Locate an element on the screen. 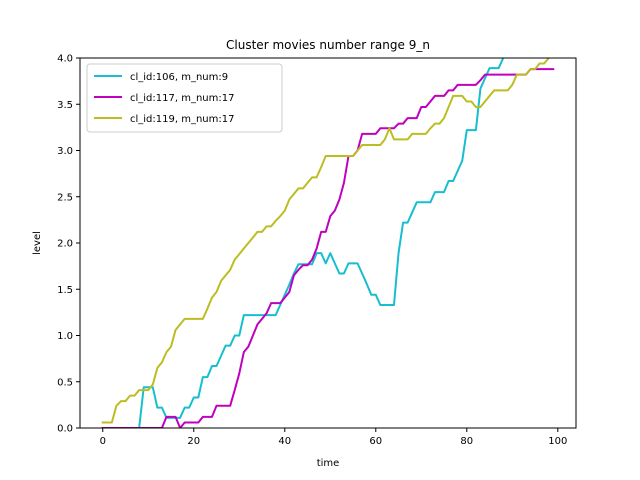 This screenshot has height=480, width=640. y-axis-label: level is located at coordinates (37, 243).